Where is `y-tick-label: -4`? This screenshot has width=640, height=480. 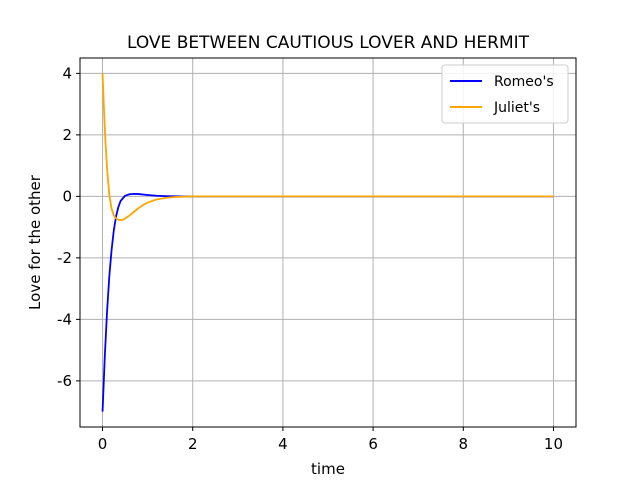 y-tick-label: -4 is located at coordinates (64, 319).